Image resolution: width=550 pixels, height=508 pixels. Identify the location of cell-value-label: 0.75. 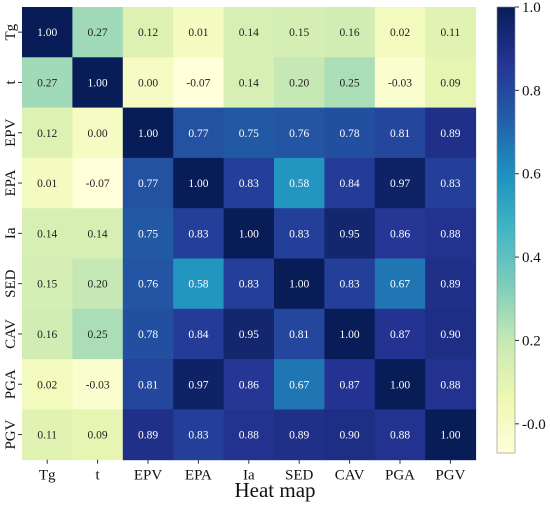
(148, 234).